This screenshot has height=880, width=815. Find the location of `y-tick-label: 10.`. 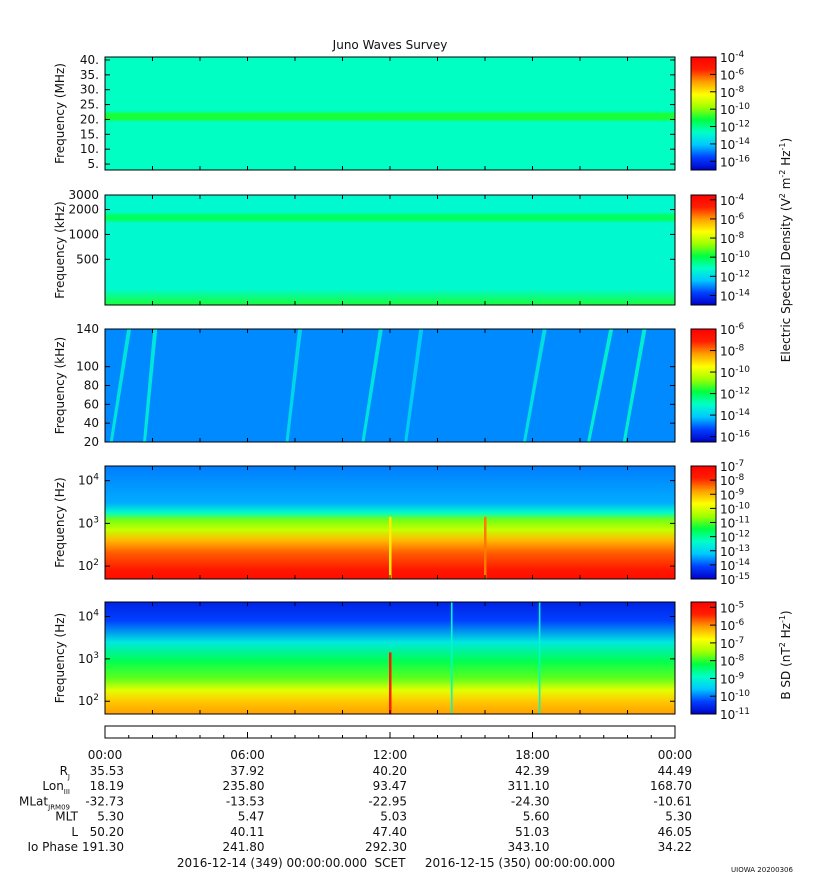

y-tick-label: 10. is located at coordinates (89, 149).